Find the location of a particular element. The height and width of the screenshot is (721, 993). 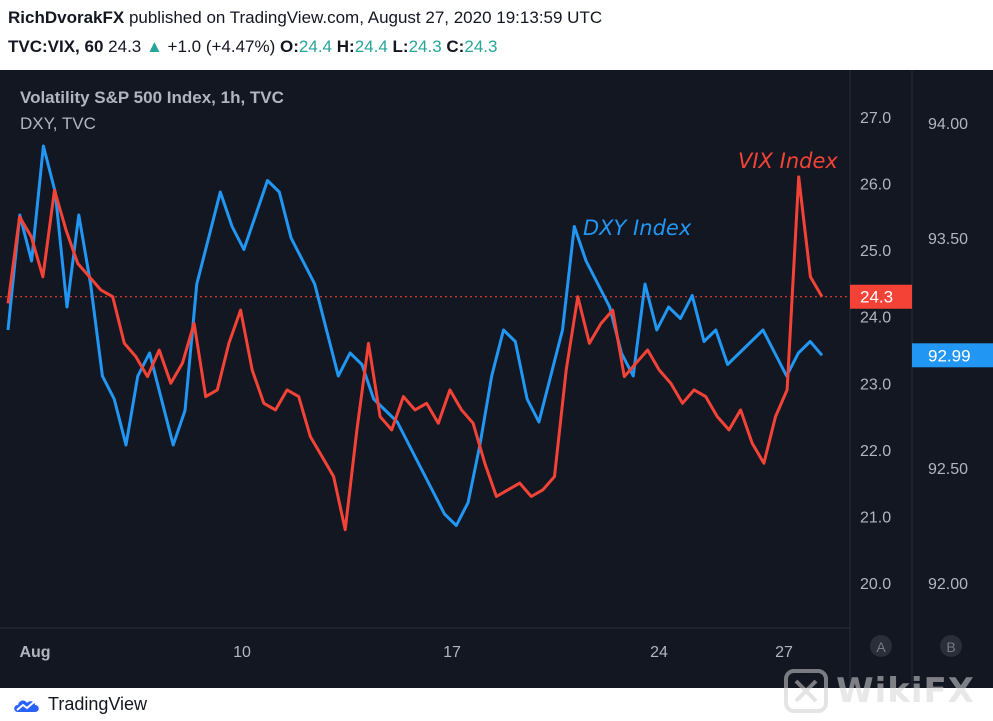

time-axis-tick-label: 17 is located at coordinates (452, 652).